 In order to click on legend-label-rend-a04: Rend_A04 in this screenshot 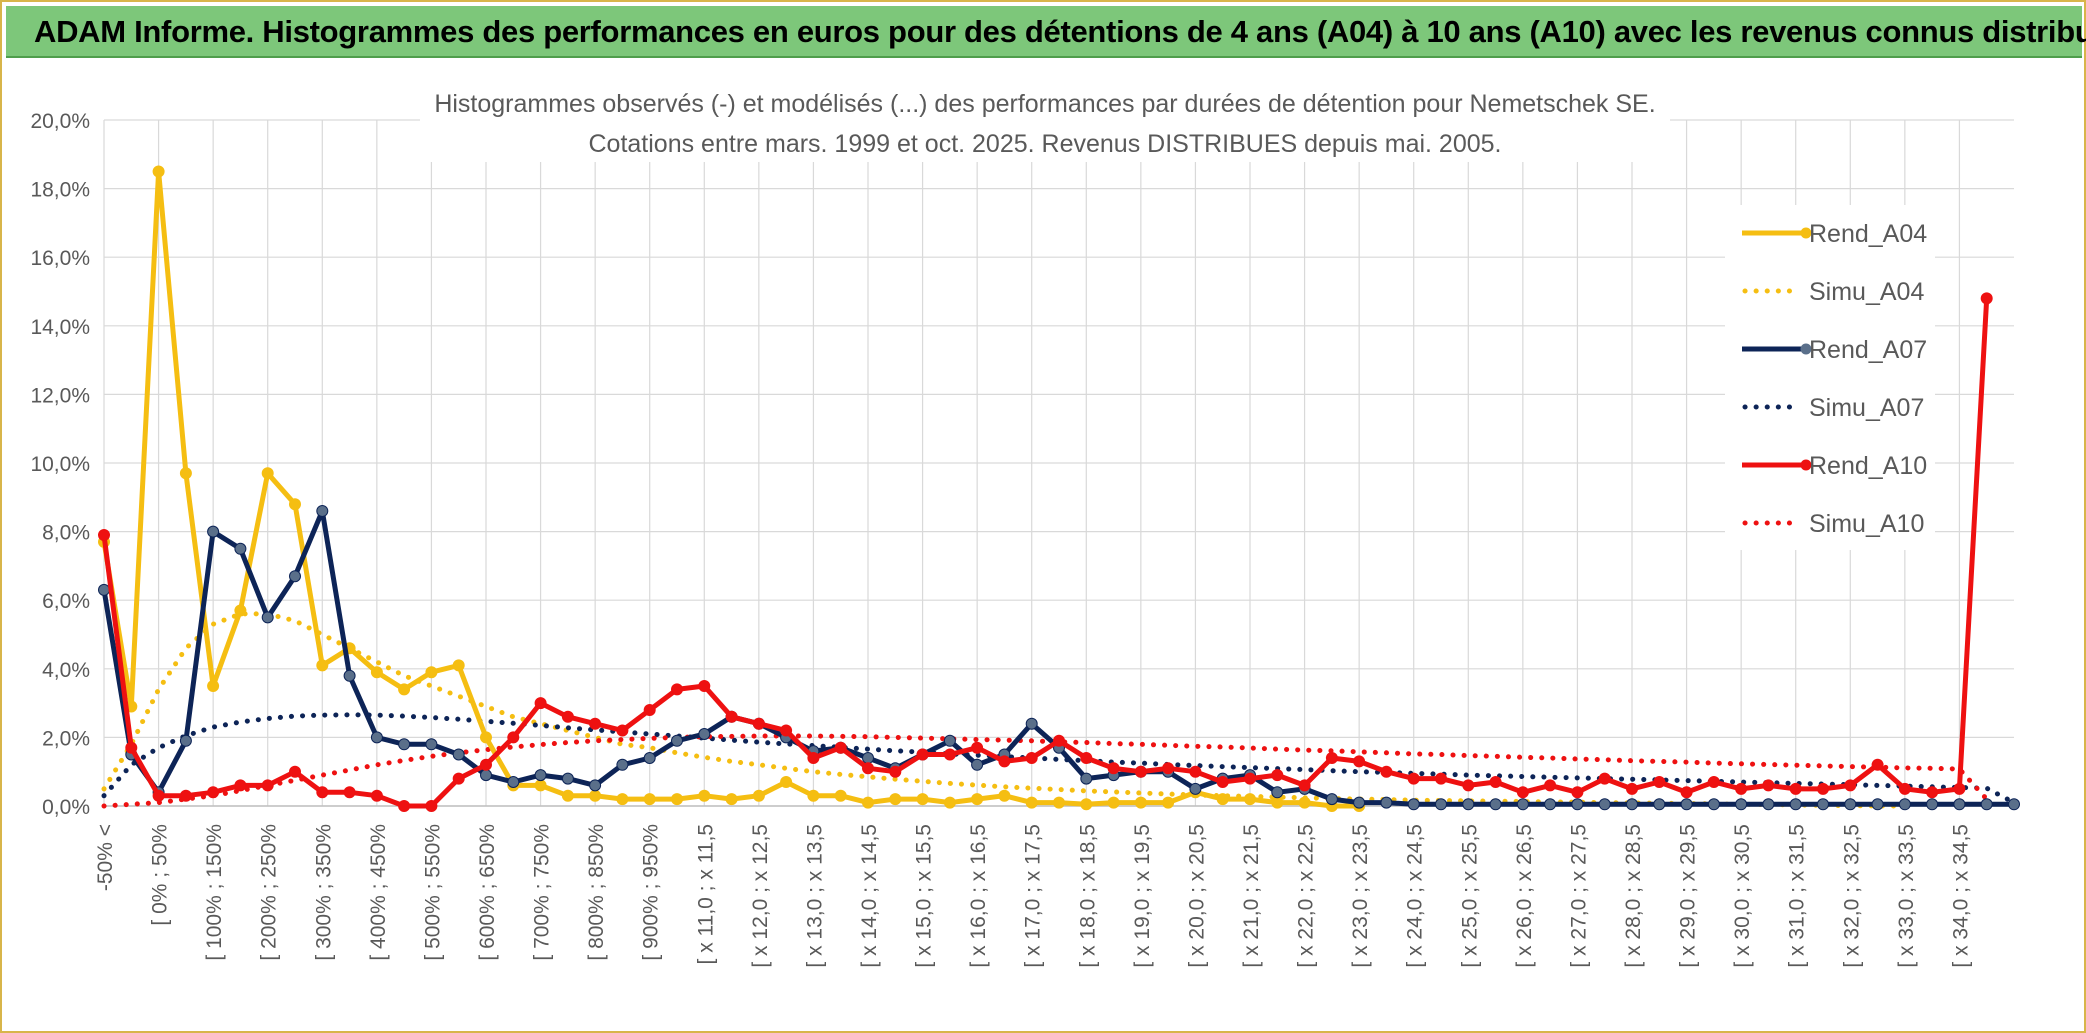, I will do `click(1868, 234)`.